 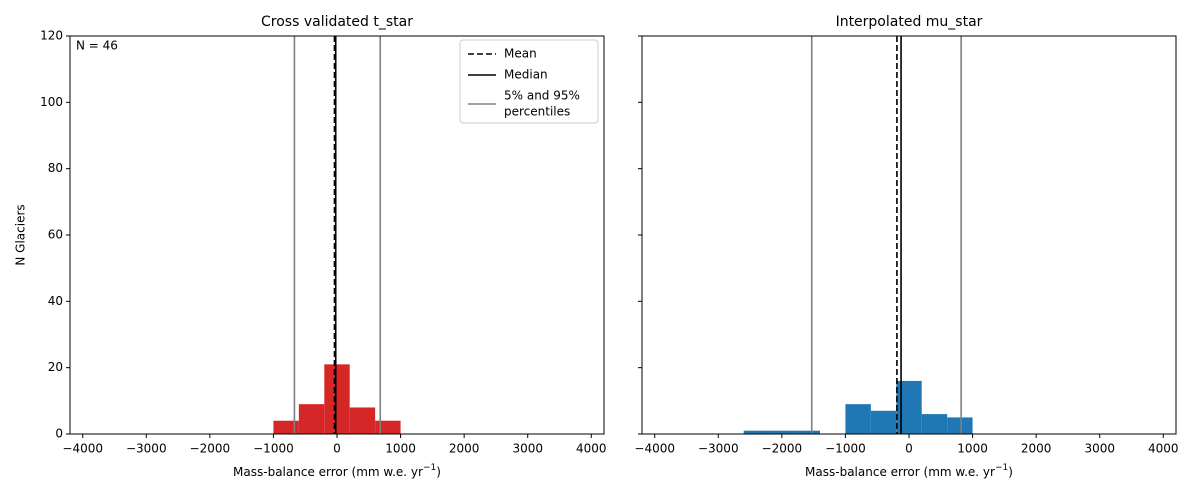 What do you see at coordinates (51, 102) in the screenshot?
I see `y-tick-label: 100` at bounding box center [51, 102].